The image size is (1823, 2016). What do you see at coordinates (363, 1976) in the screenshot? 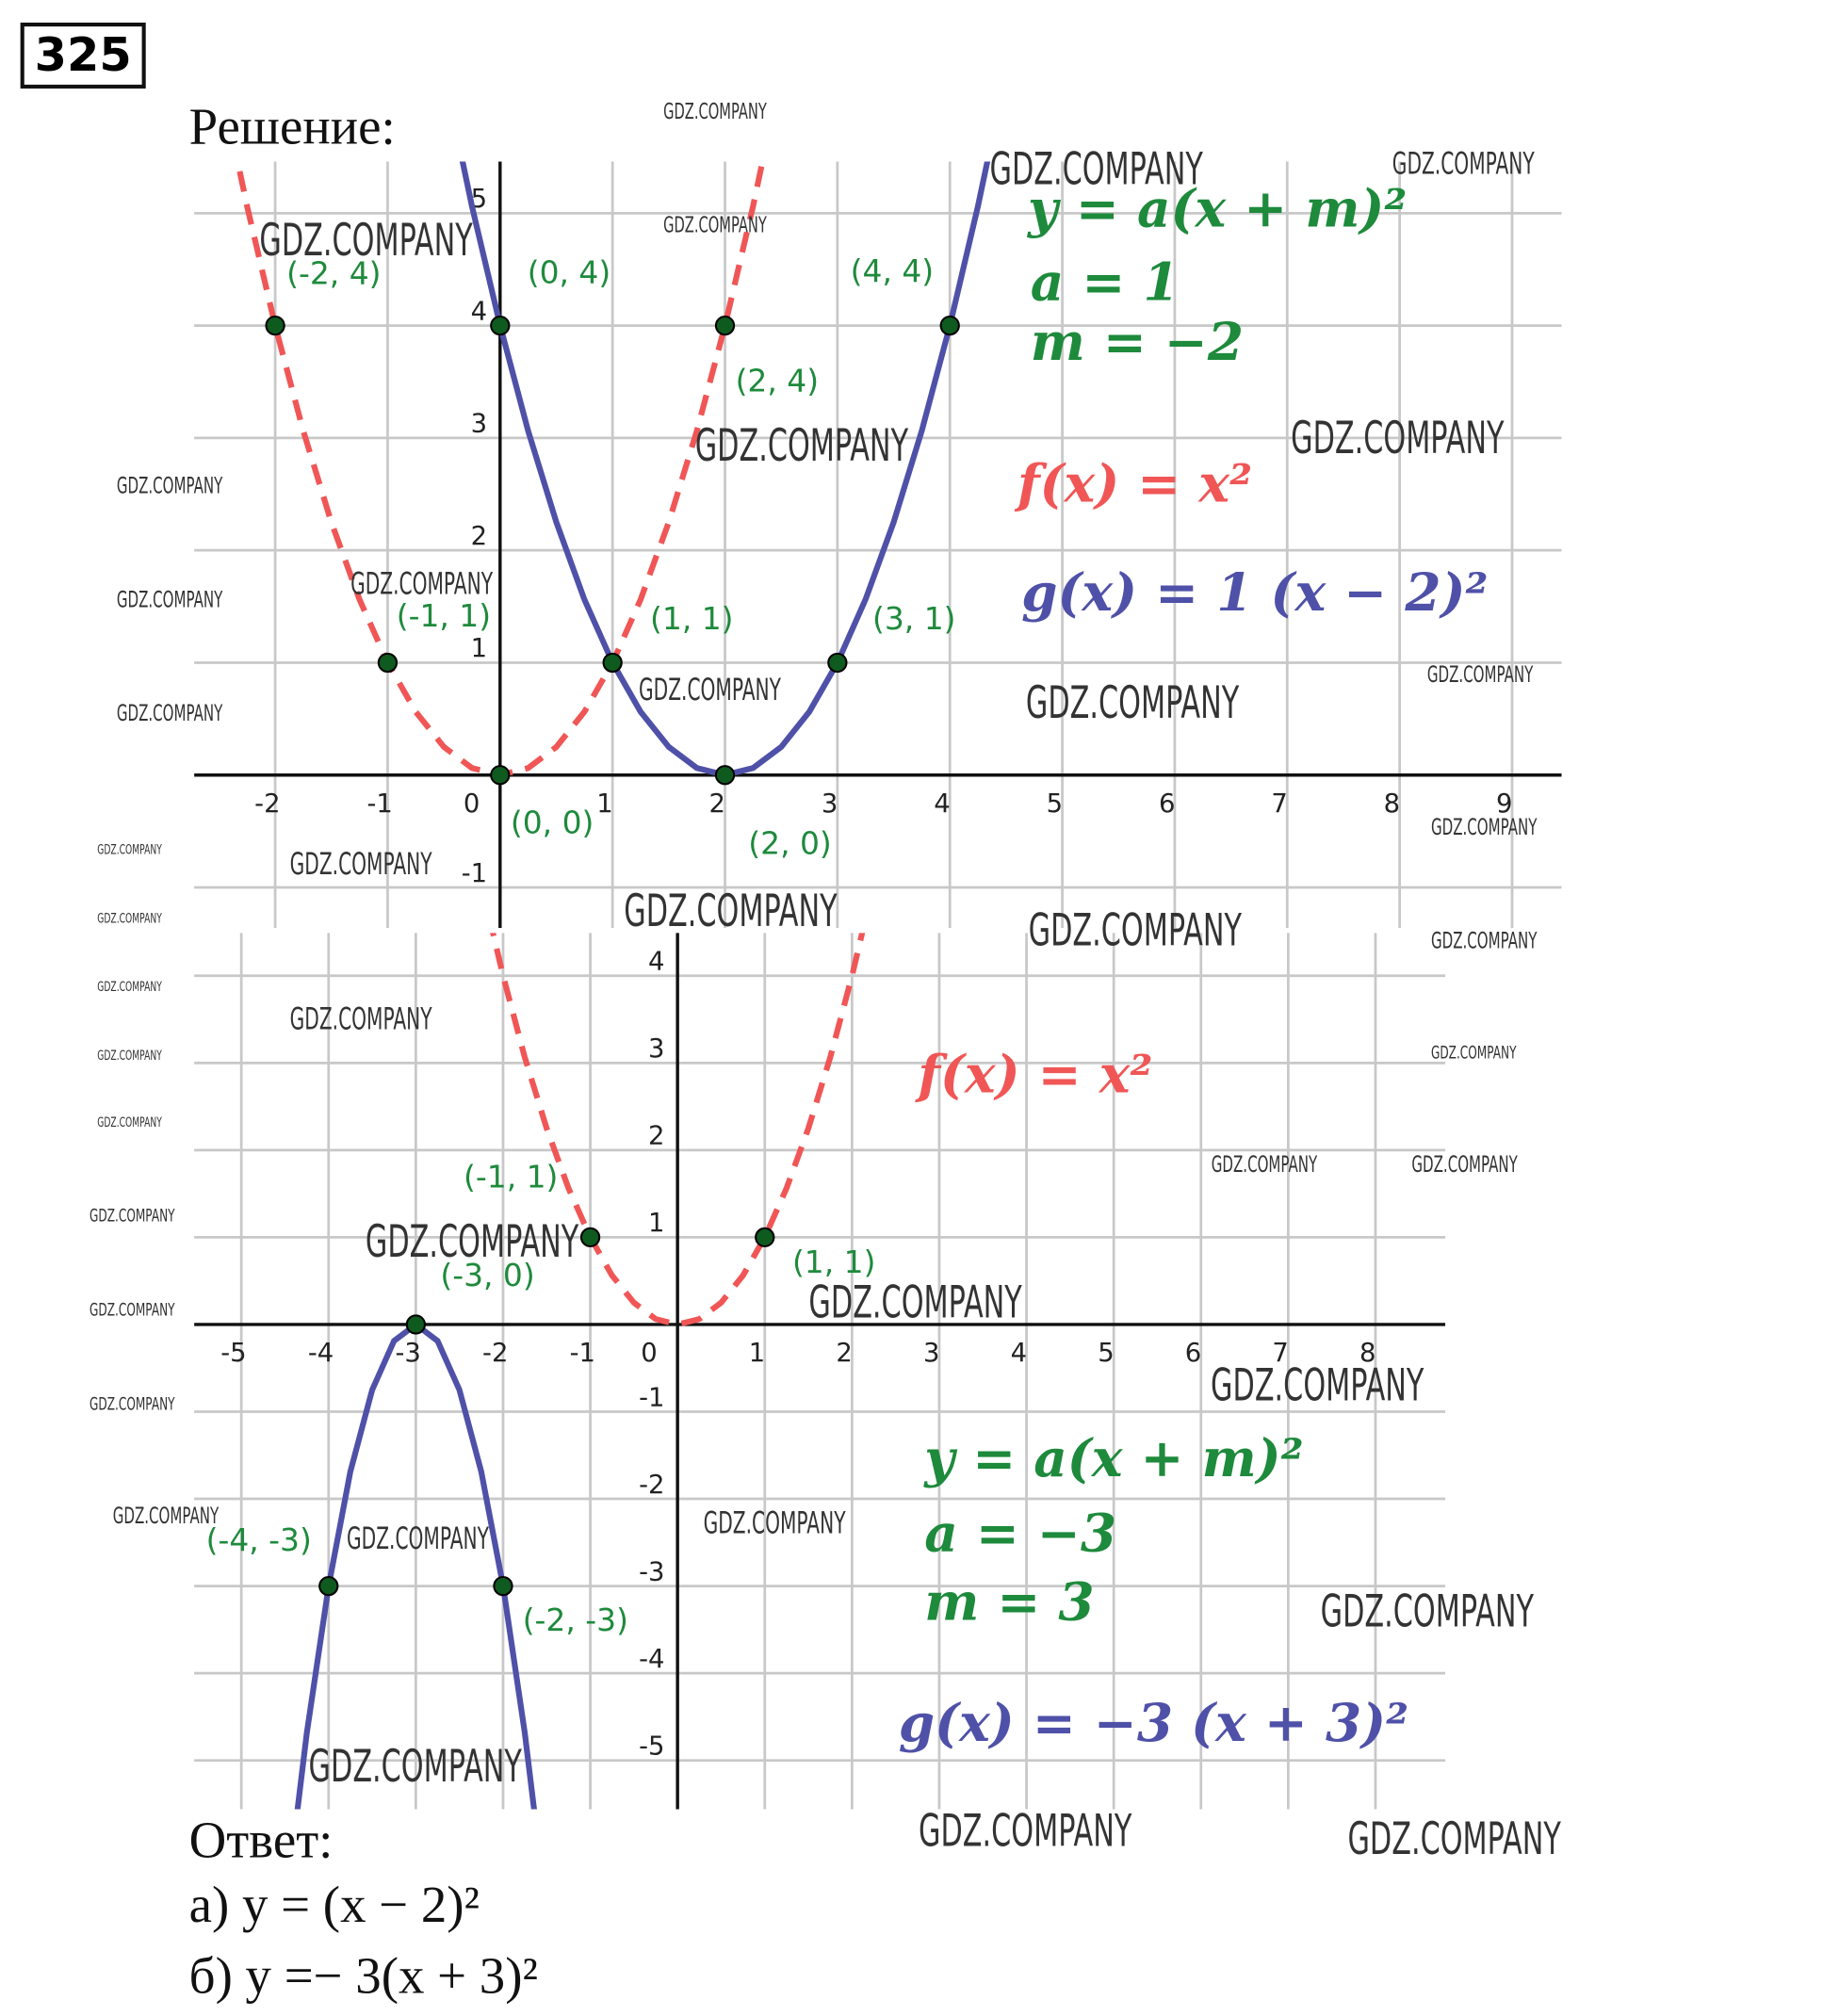
I see `answer-line: б) y =− 3(x + 3)²` at bounding box center [363, 1976].